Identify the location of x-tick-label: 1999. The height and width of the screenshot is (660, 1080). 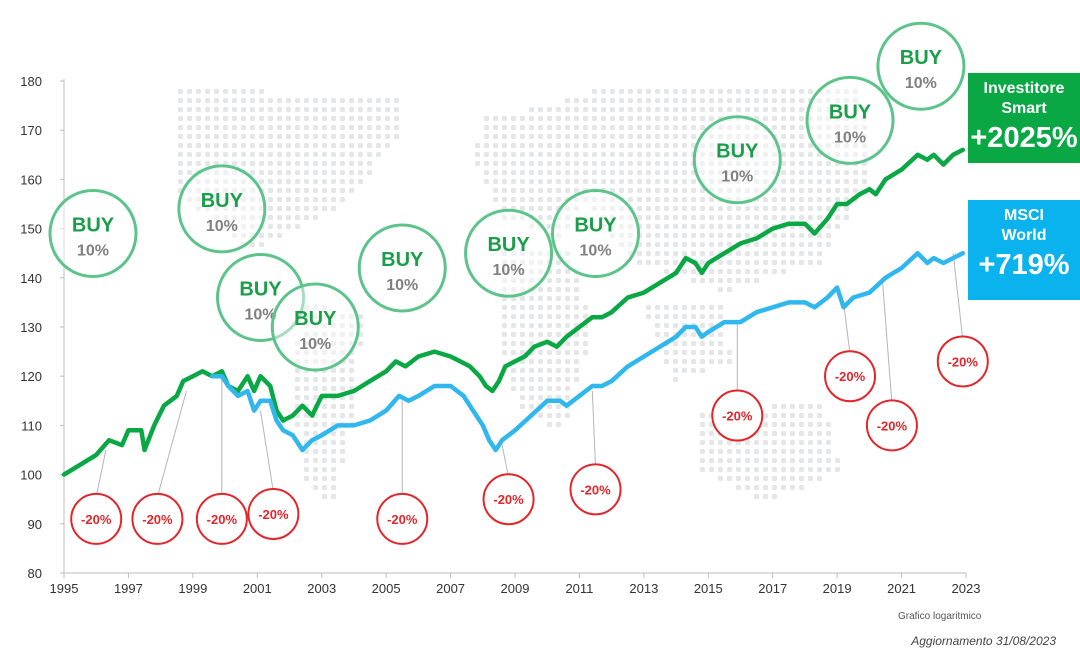
(192, 588).